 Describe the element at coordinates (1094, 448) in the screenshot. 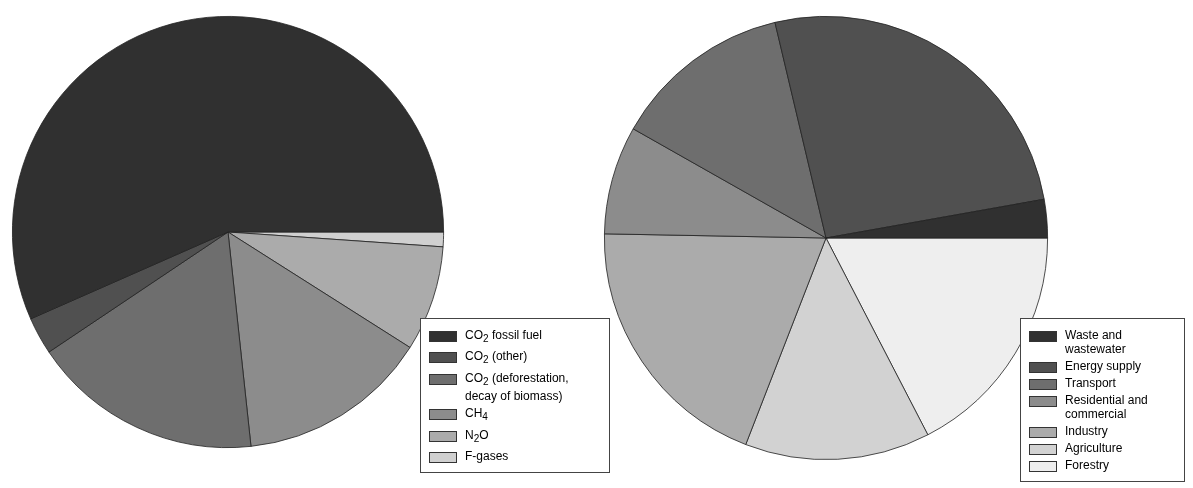

I see `legend-label: Agriculture` at that location.